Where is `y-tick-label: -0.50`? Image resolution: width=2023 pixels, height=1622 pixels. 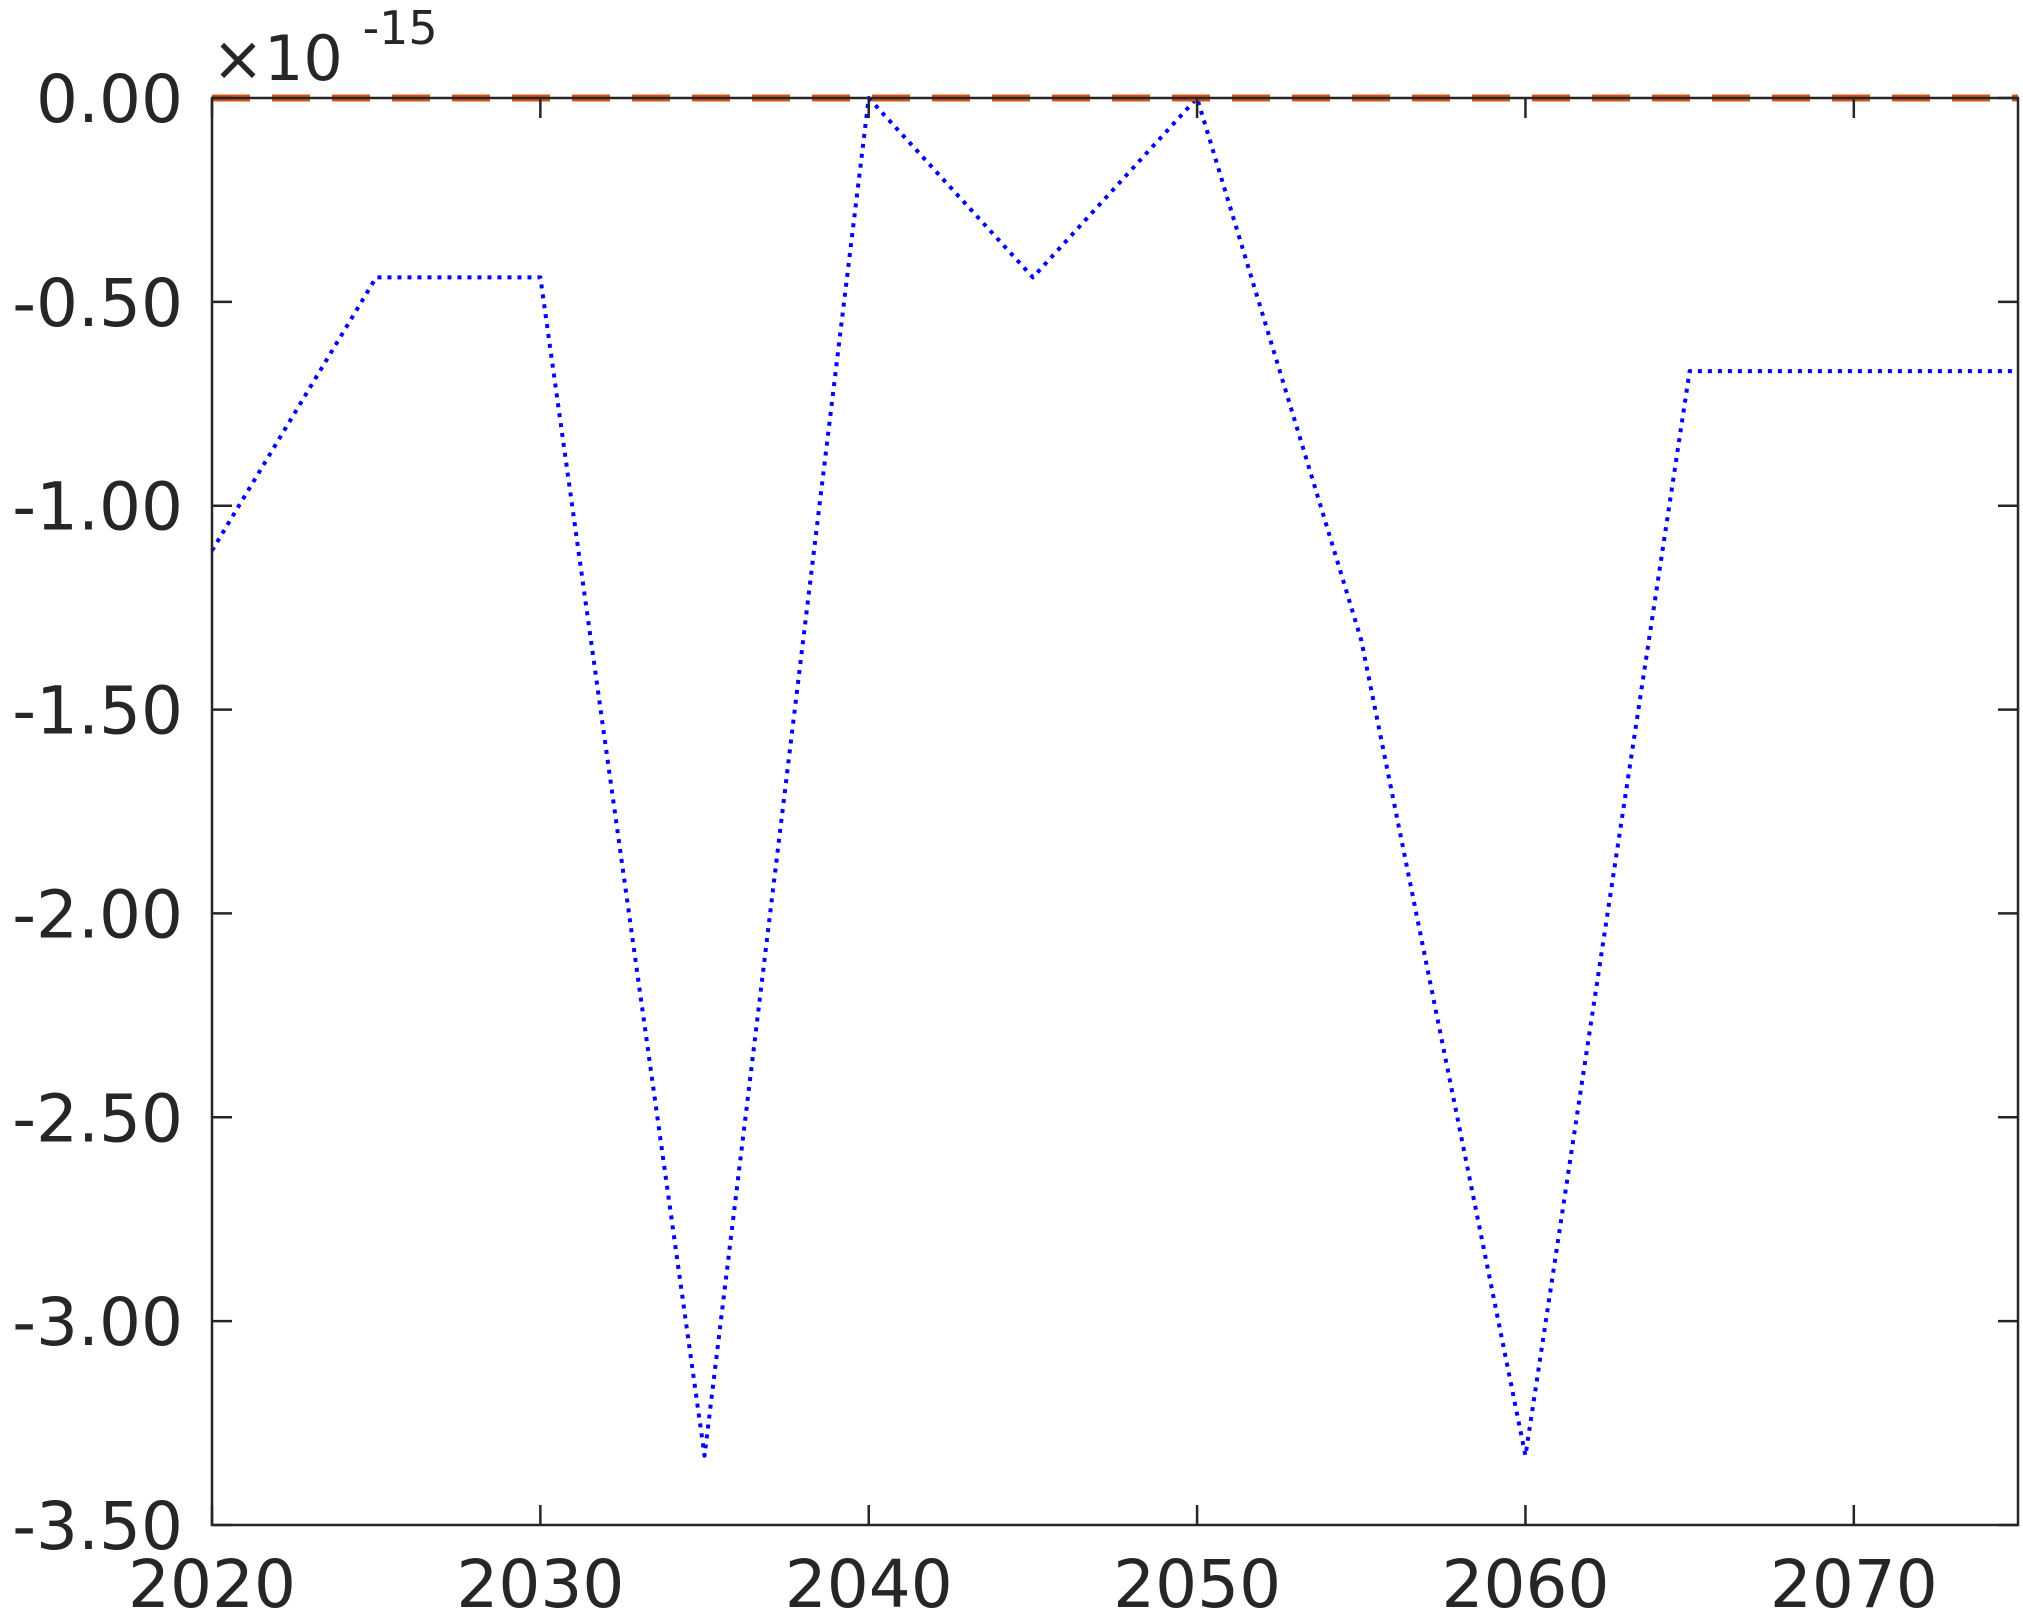
y-tick-label: -0.50 is located at coordinates (97, 303).